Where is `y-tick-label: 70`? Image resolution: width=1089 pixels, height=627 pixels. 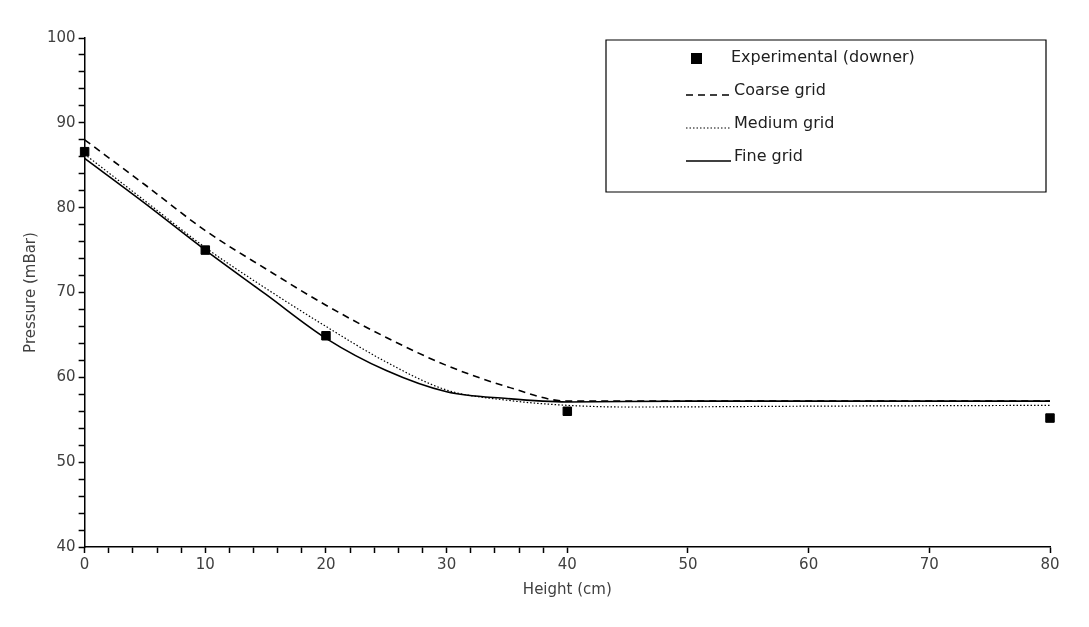
y-tick-label: 70 is located at coordinates (66, 291).